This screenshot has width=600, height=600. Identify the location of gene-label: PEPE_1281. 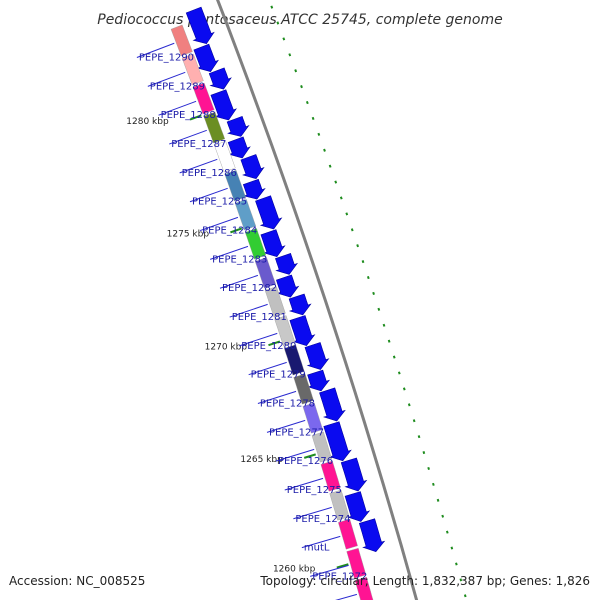
(259, 317).